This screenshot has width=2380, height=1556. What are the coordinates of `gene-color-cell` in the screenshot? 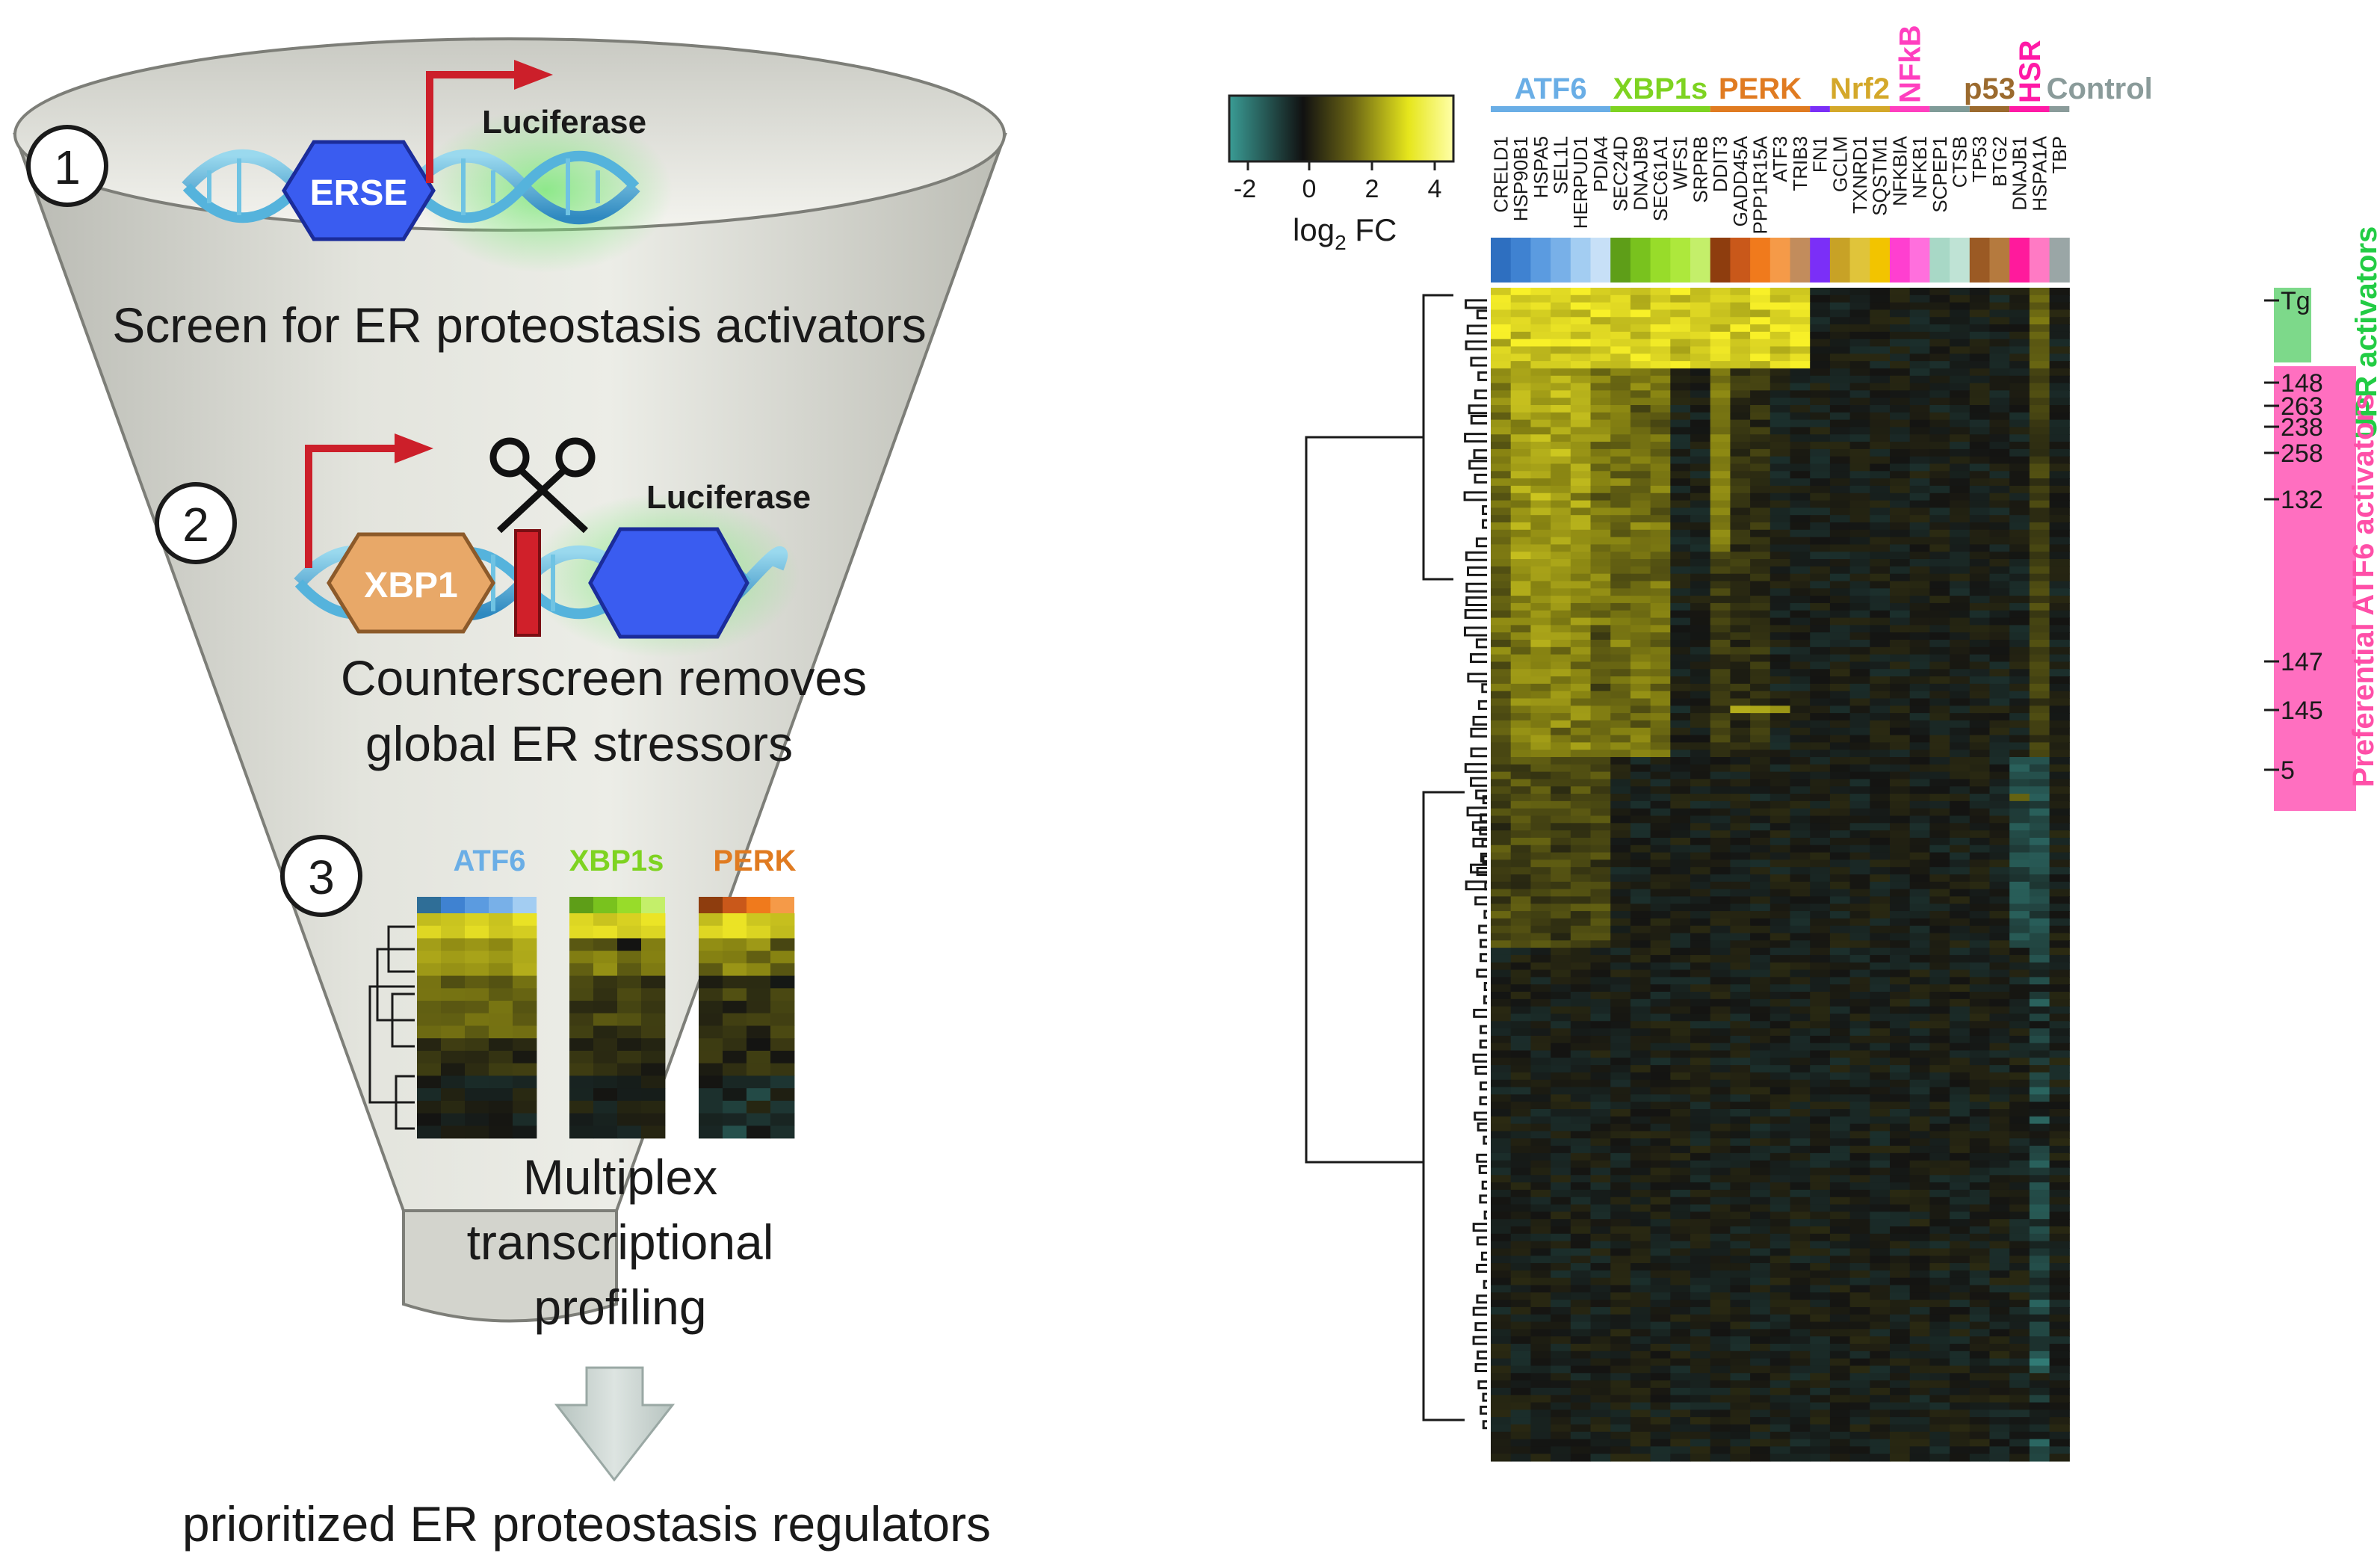 It's located at (1680, 260).